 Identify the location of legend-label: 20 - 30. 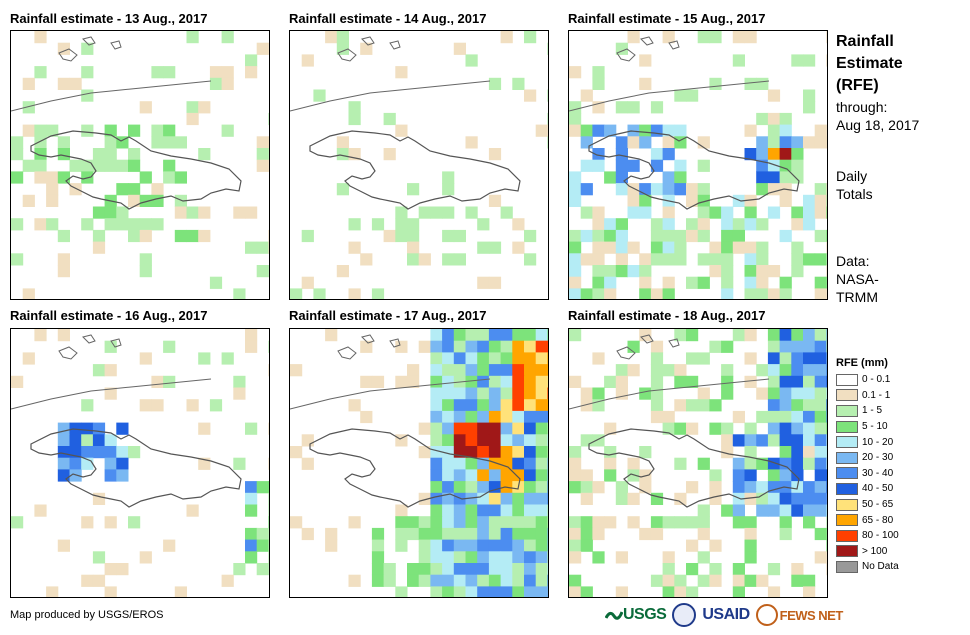
(878, 458).